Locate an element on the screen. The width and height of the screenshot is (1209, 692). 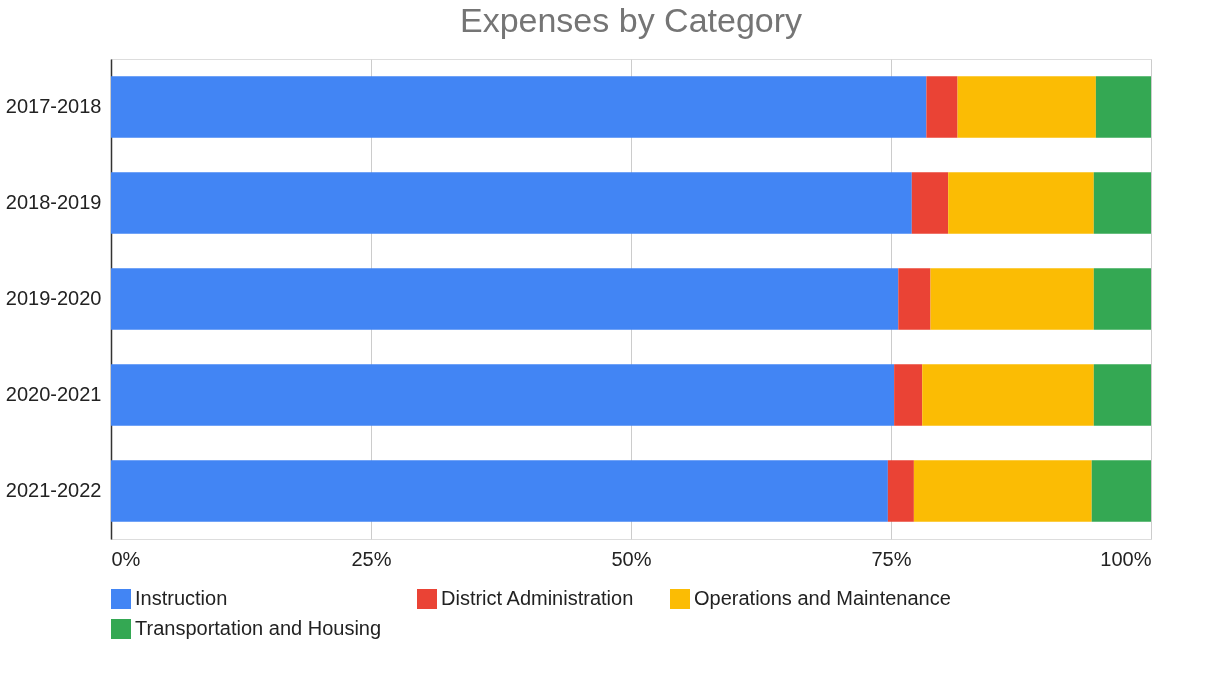
x-tick-label: 100% is located at coordinates (1126, 558).